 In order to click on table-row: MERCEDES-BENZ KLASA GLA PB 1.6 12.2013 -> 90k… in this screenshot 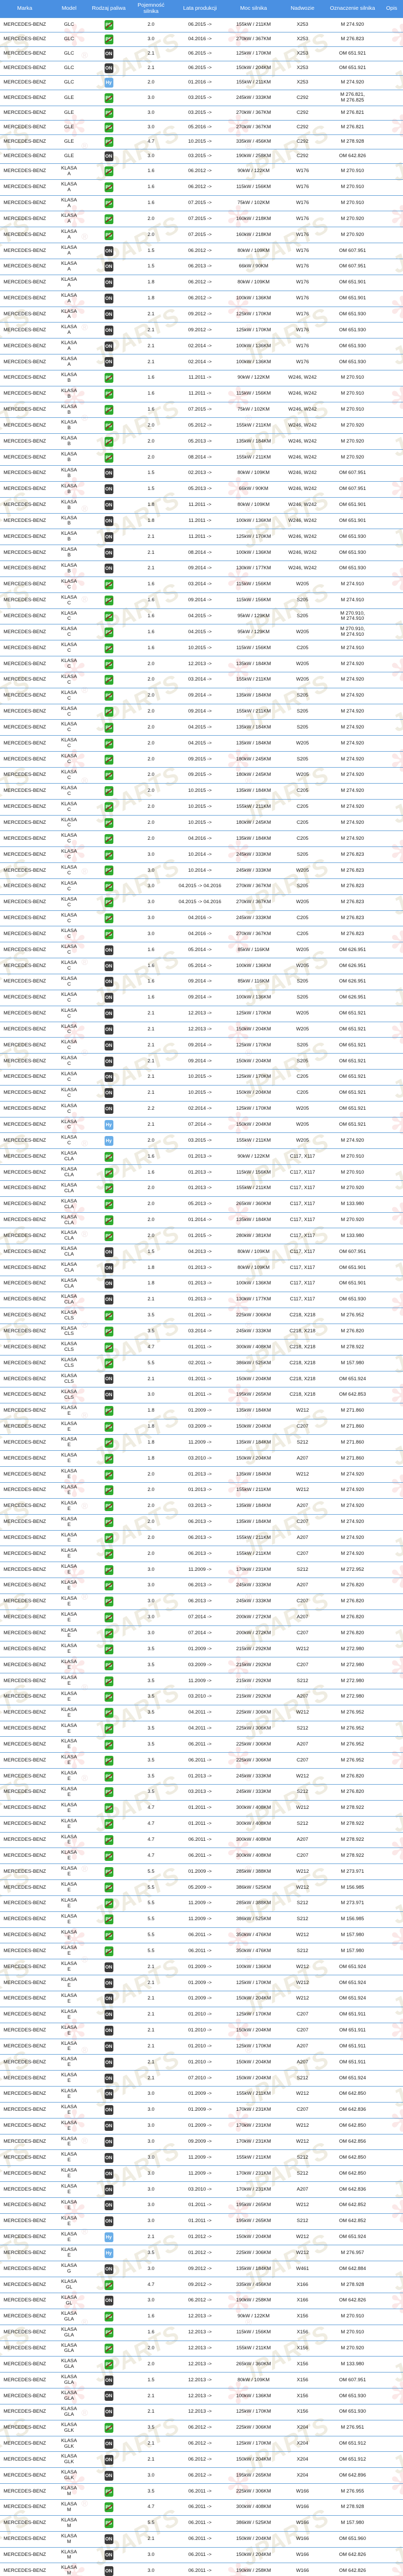, I will do `click(202, 2316)`.